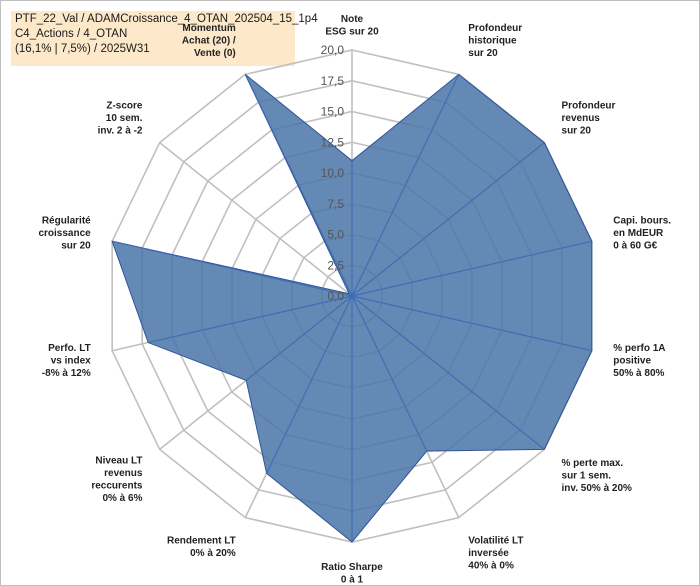 The width and height of the screenshot is (700, 586). Describe the element at coordinates (352, 26) in the screenshot. I see `axis-label: Note ESG sur 20` at that location.